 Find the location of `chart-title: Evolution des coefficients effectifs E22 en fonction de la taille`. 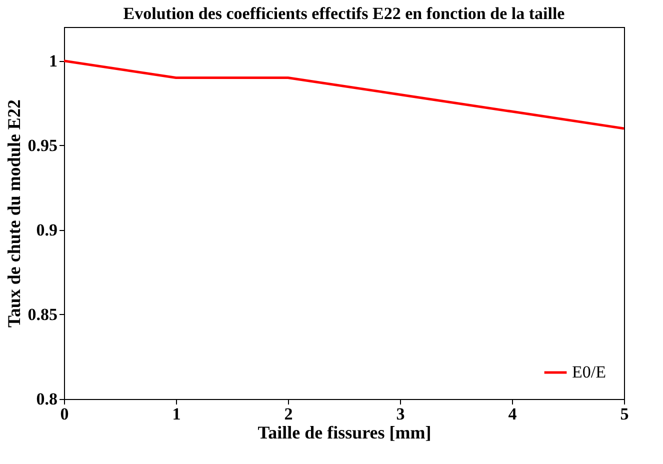

chart-title: Evolution des coefficients effectifs E22 en fonction de la taille is located at coordinates (344, 13).